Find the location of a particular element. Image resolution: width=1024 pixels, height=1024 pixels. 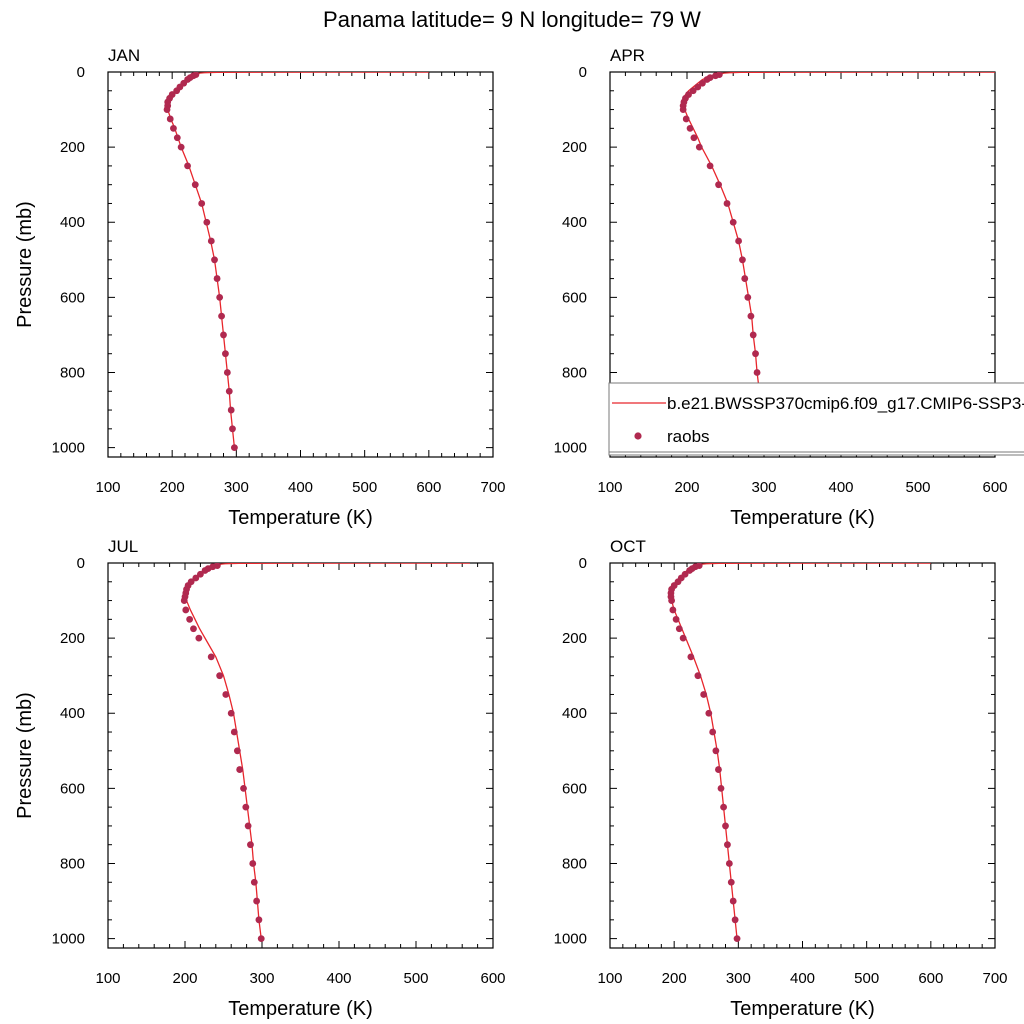

panel-label: APR is located at coordinates (627, 55).